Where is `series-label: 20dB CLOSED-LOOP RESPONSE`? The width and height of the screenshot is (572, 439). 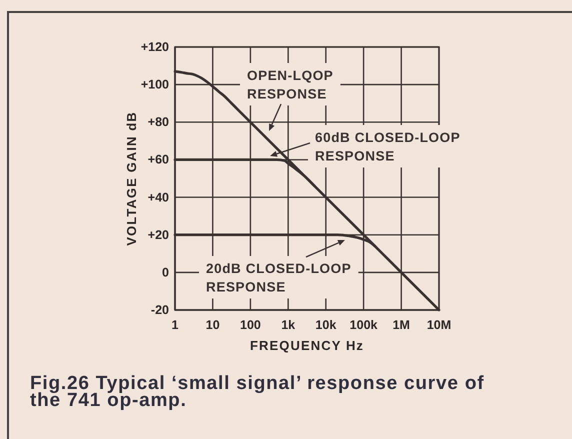 series-label: 20dB CLOSED-LOOP RESPONSE is located at coordinates (279, 277).